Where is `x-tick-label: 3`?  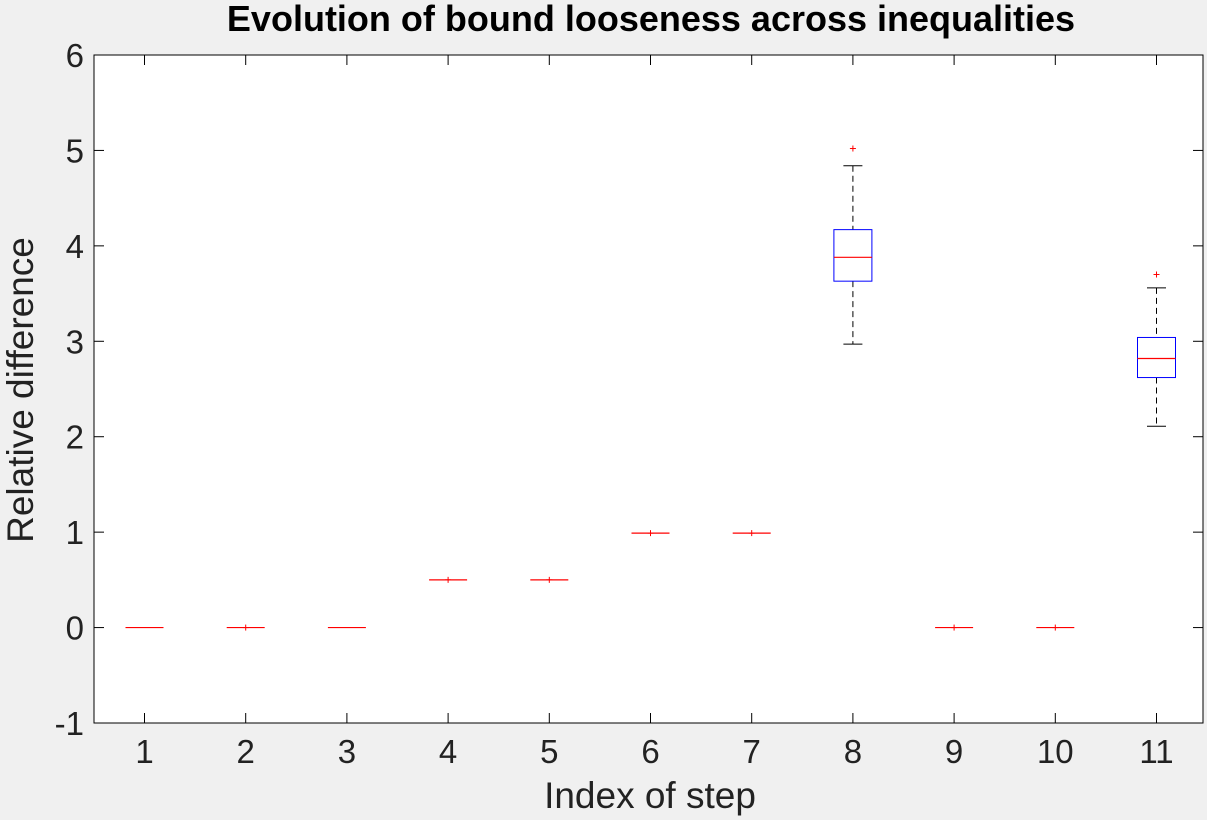 x-tick-label: 3 is located at coordinates (347, 751).